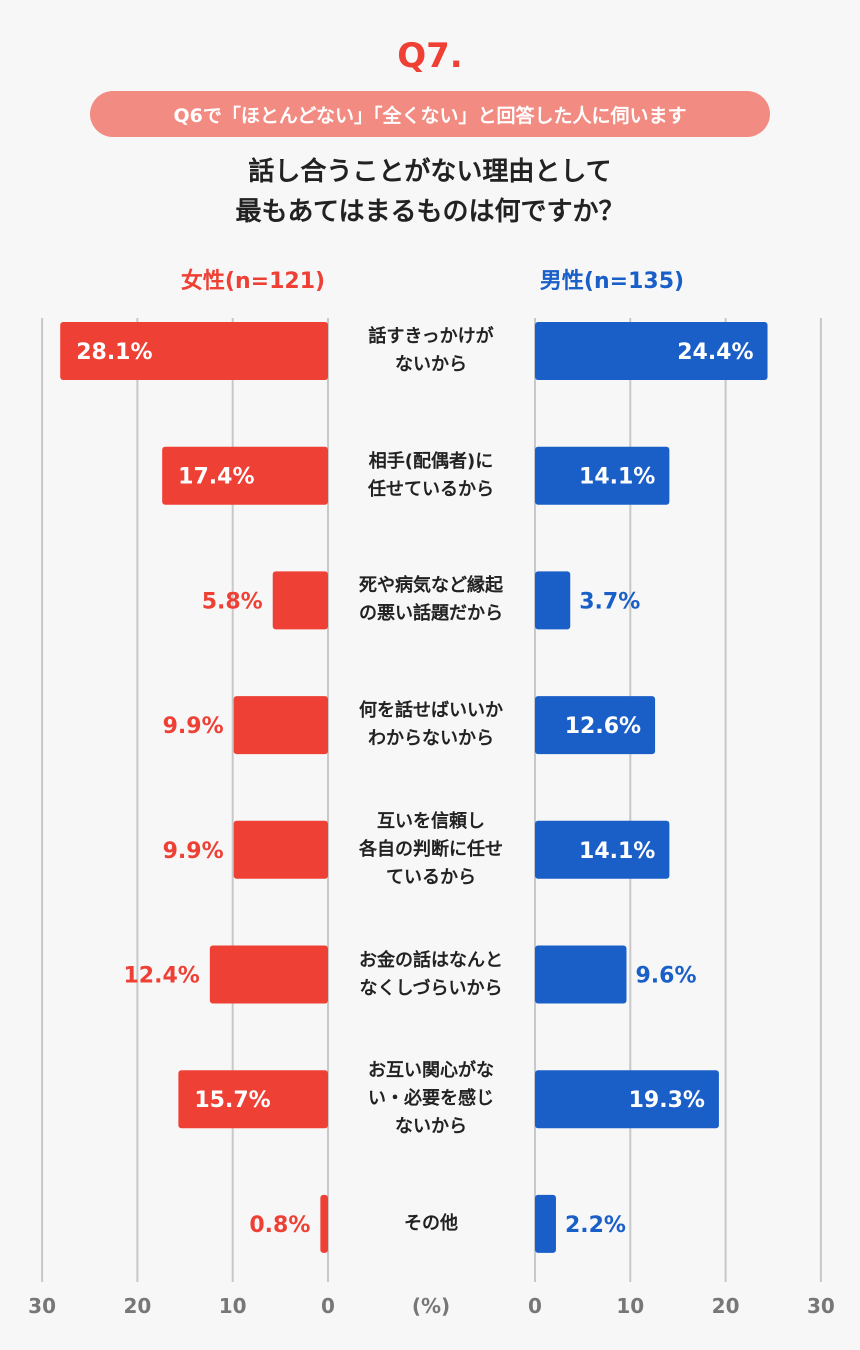 This screenshot has height=1350, width=860. What do you see at coordinates (609, 601) in the screenshot?
I see `data-label-male-2: 3.7%` at bounding box center [609, 601].